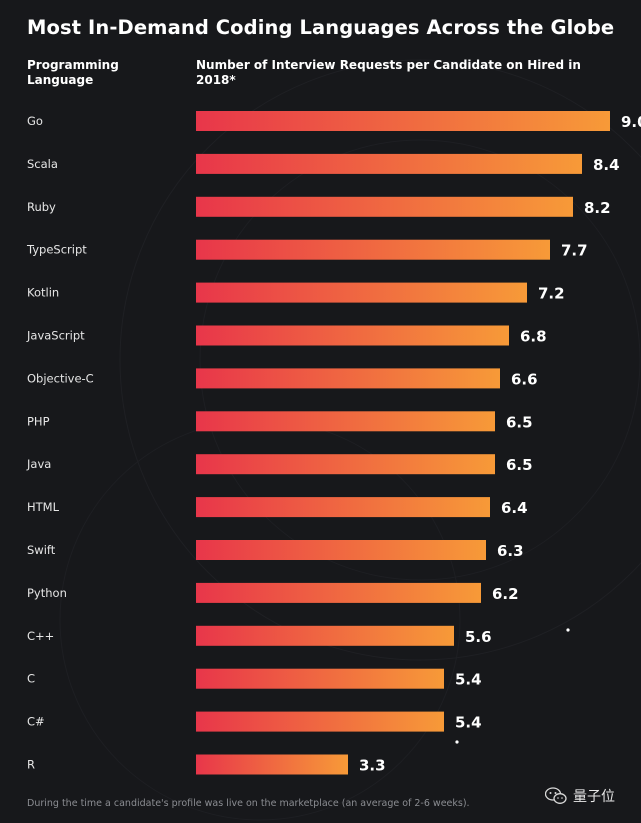 Image resolution: width=641 pixels, height=823 pixels. Describe the element at coordinates (43, 507) in the screenshot. I see `category-label: HTML` at that location.